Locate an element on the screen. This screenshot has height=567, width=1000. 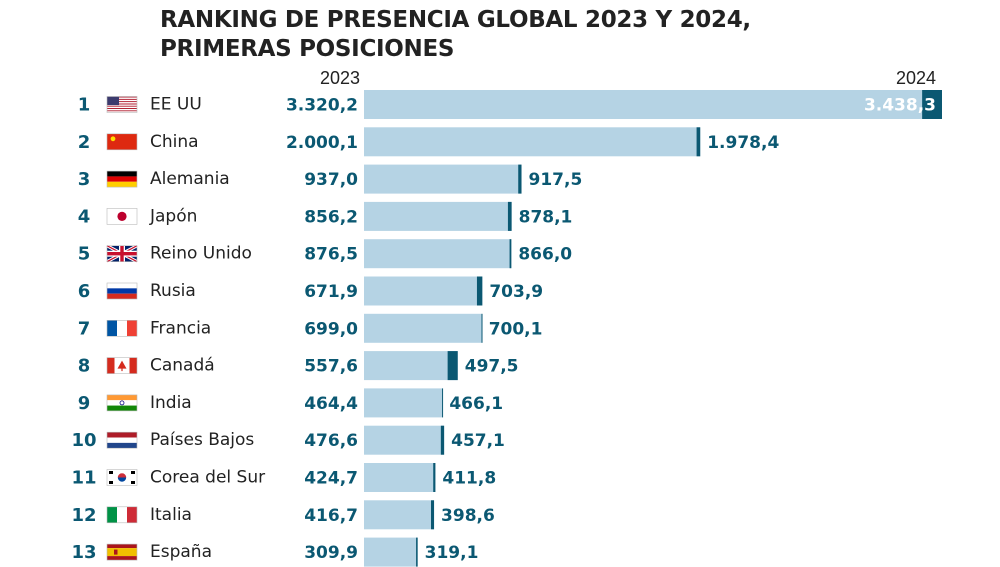
value-label-2023: 464,4 is located at coordinates (331, 404).